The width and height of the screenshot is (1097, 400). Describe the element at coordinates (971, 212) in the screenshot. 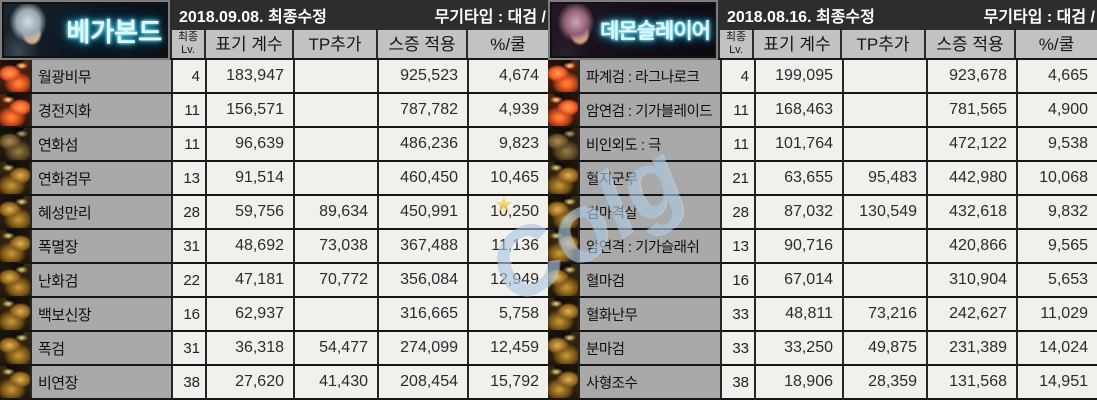

I see `swell-value: 432,618` at that location.